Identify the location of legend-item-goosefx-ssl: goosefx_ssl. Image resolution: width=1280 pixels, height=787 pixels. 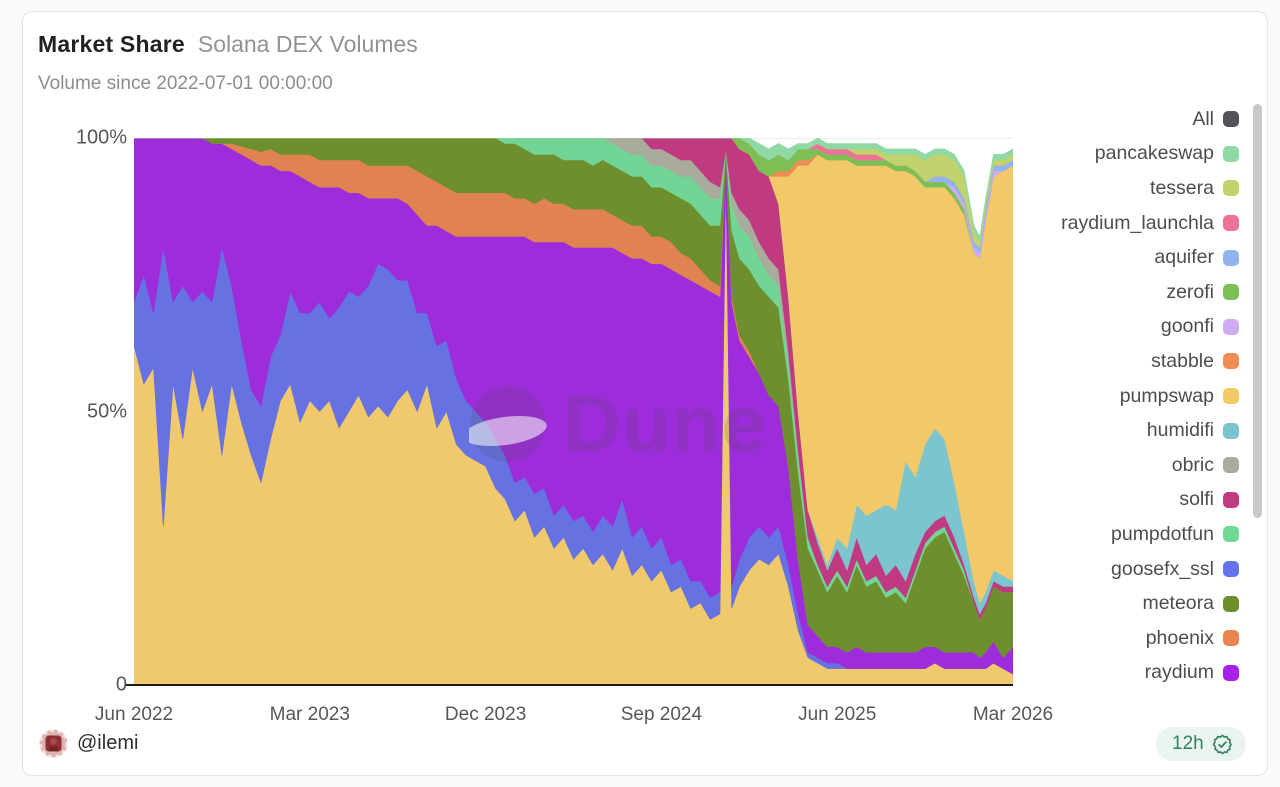
(1150, 569).